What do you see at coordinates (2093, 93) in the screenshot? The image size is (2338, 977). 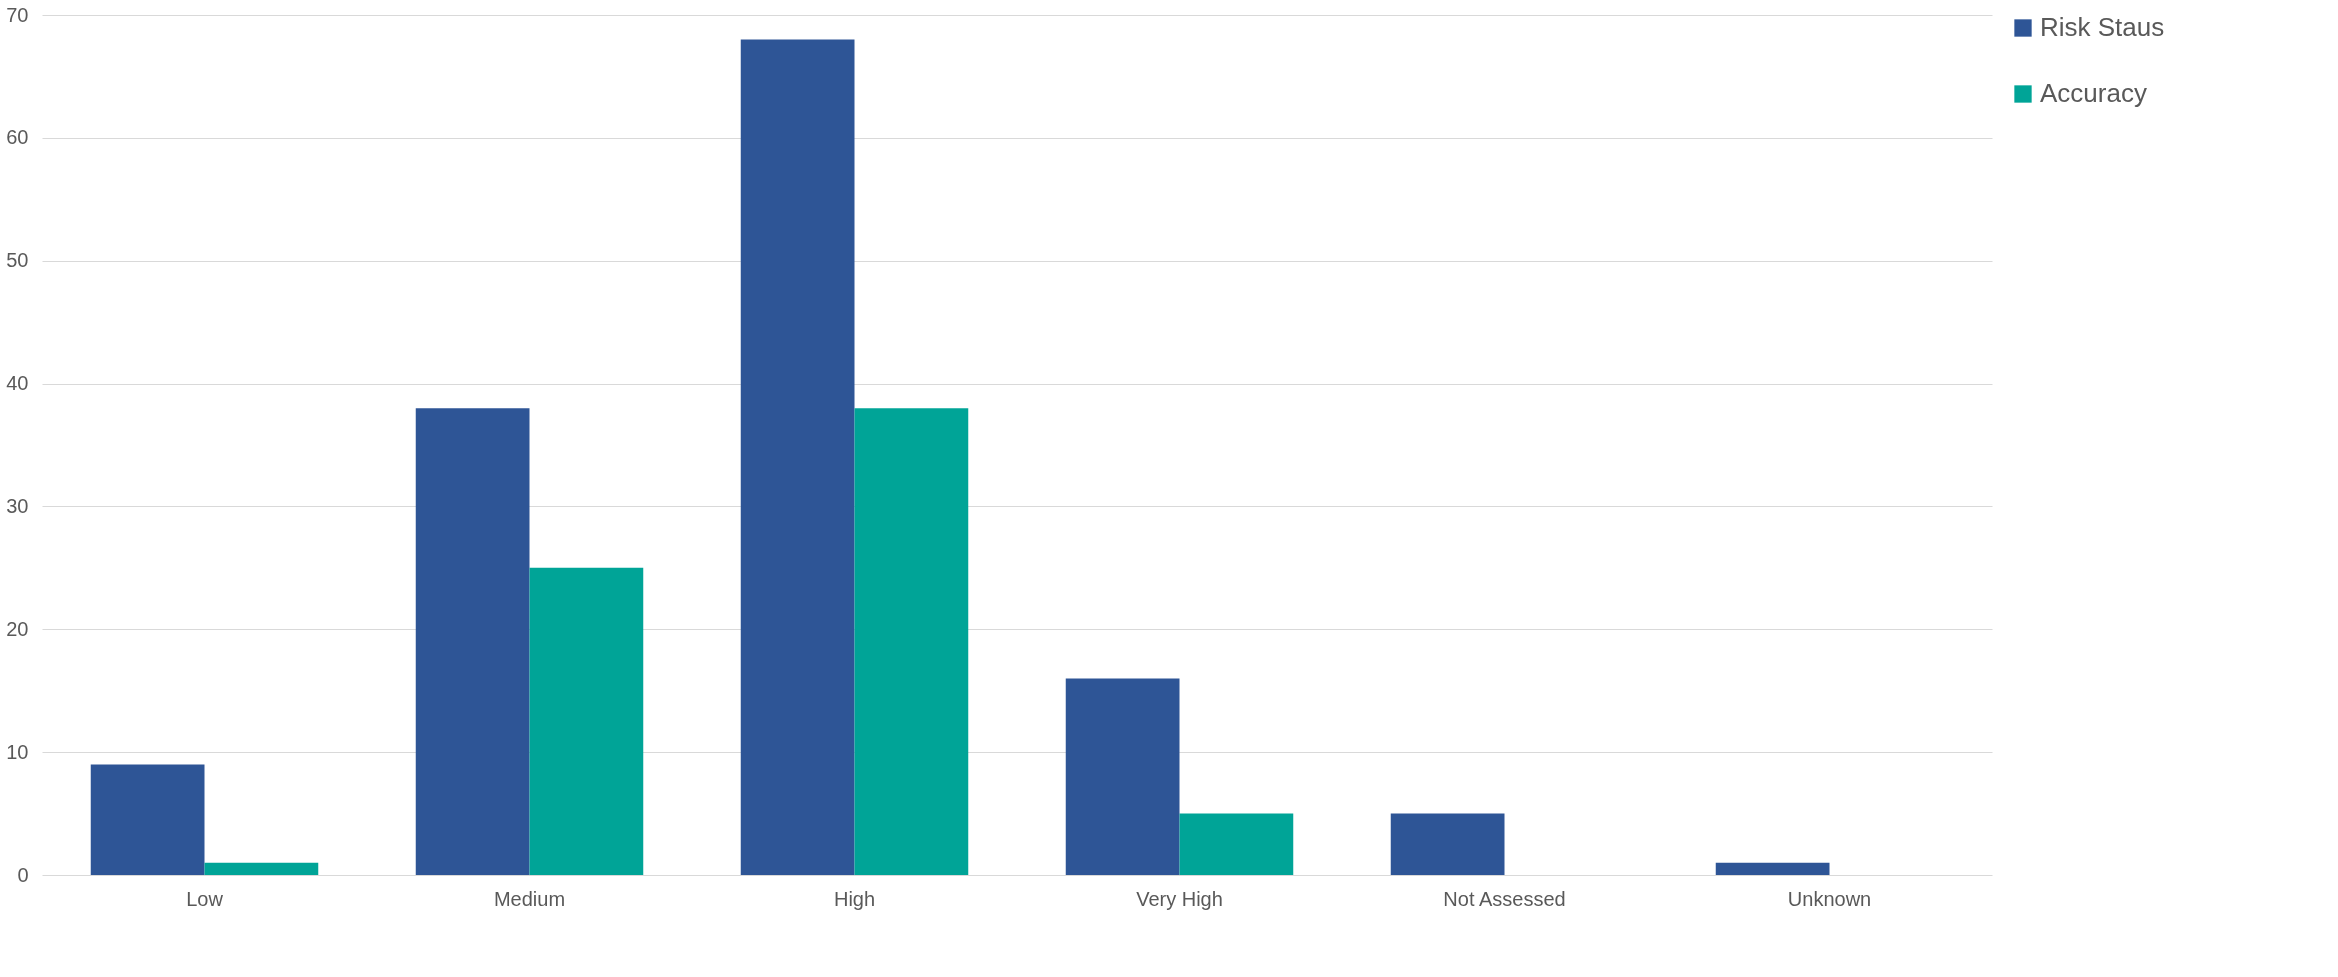 I see `legend-label: Accuracy` at bounding box center [2093, 93].